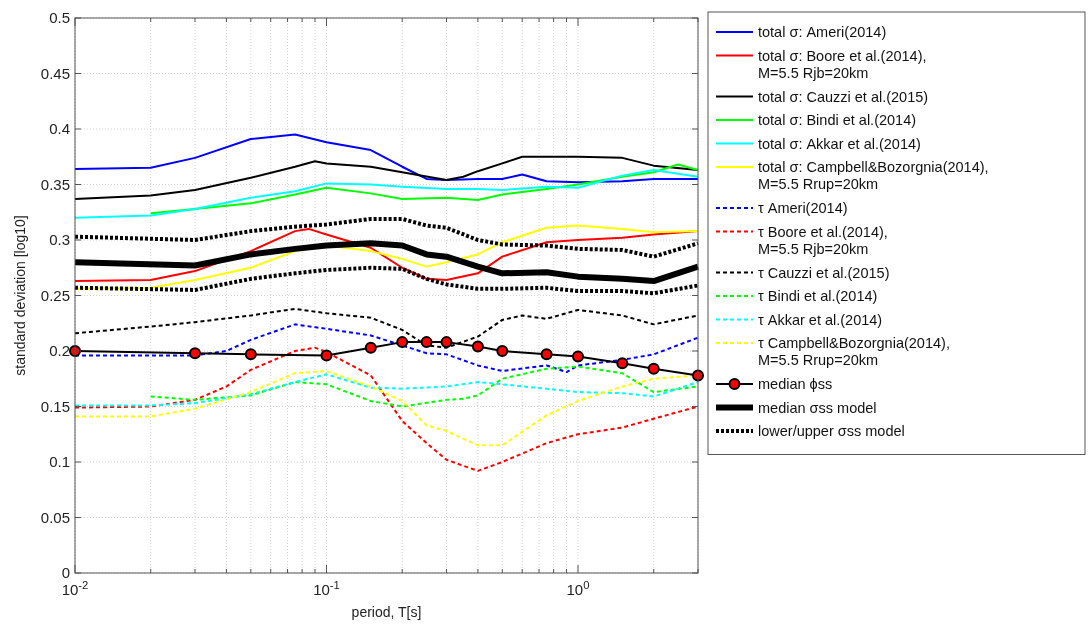 The image size is (1091, 637). What do you see at coordinates (20, 295) in the screenshot?
I see `y-axis-title: standard deviation [log10]` at bounding box center [20, 295].